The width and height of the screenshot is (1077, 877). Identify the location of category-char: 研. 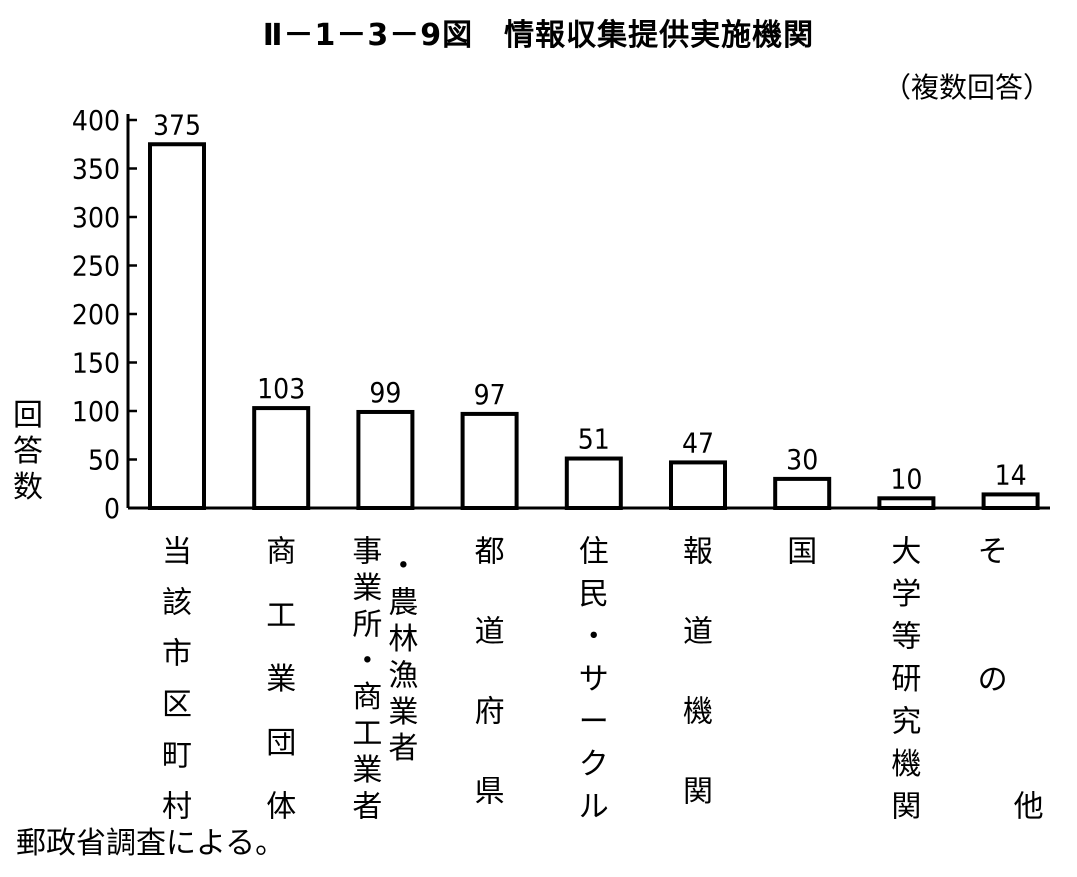
(906, 679).